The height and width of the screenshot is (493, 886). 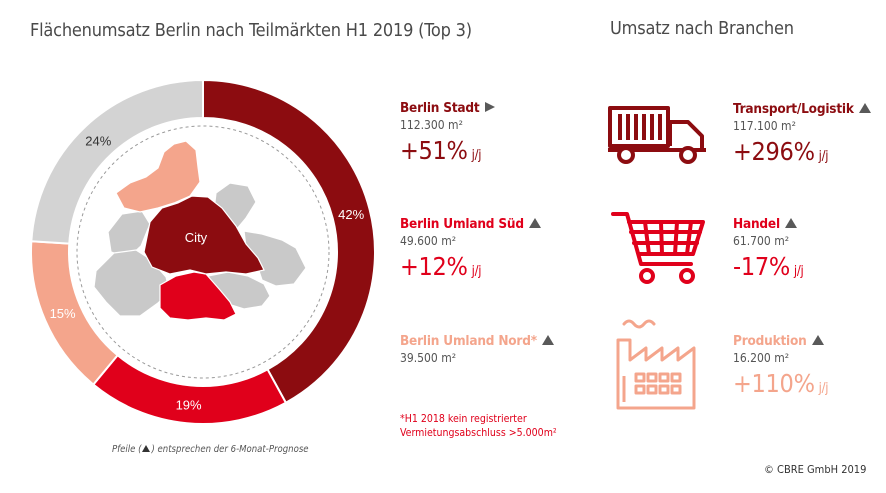 I want to click on market-berlin-stadt: Berlin Stadt 112.300 m² +51% j/j, so click(x=447, y=132).